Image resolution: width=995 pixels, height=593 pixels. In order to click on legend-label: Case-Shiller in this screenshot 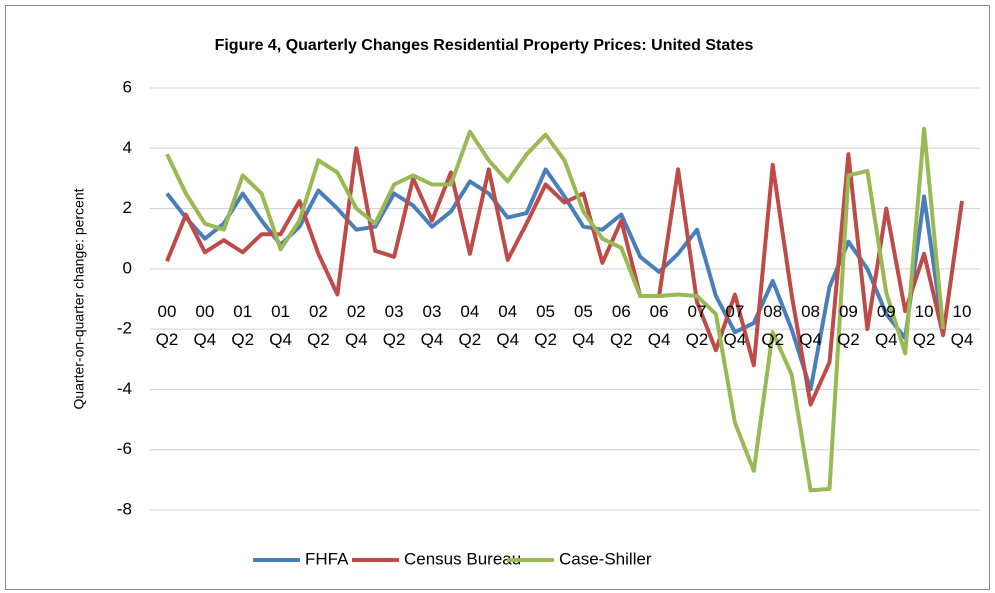, I will do `click(605, 558)`.